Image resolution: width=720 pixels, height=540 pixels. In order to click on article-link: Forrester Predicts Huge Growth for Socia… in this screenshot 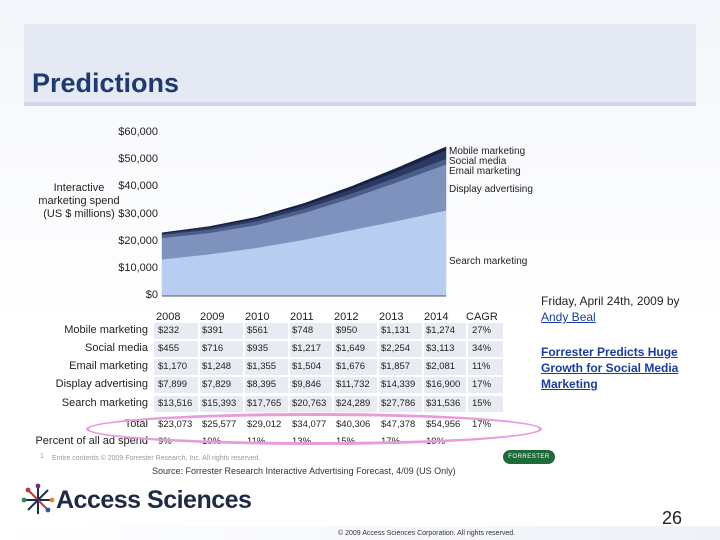, I will do `click(610, 368)`.